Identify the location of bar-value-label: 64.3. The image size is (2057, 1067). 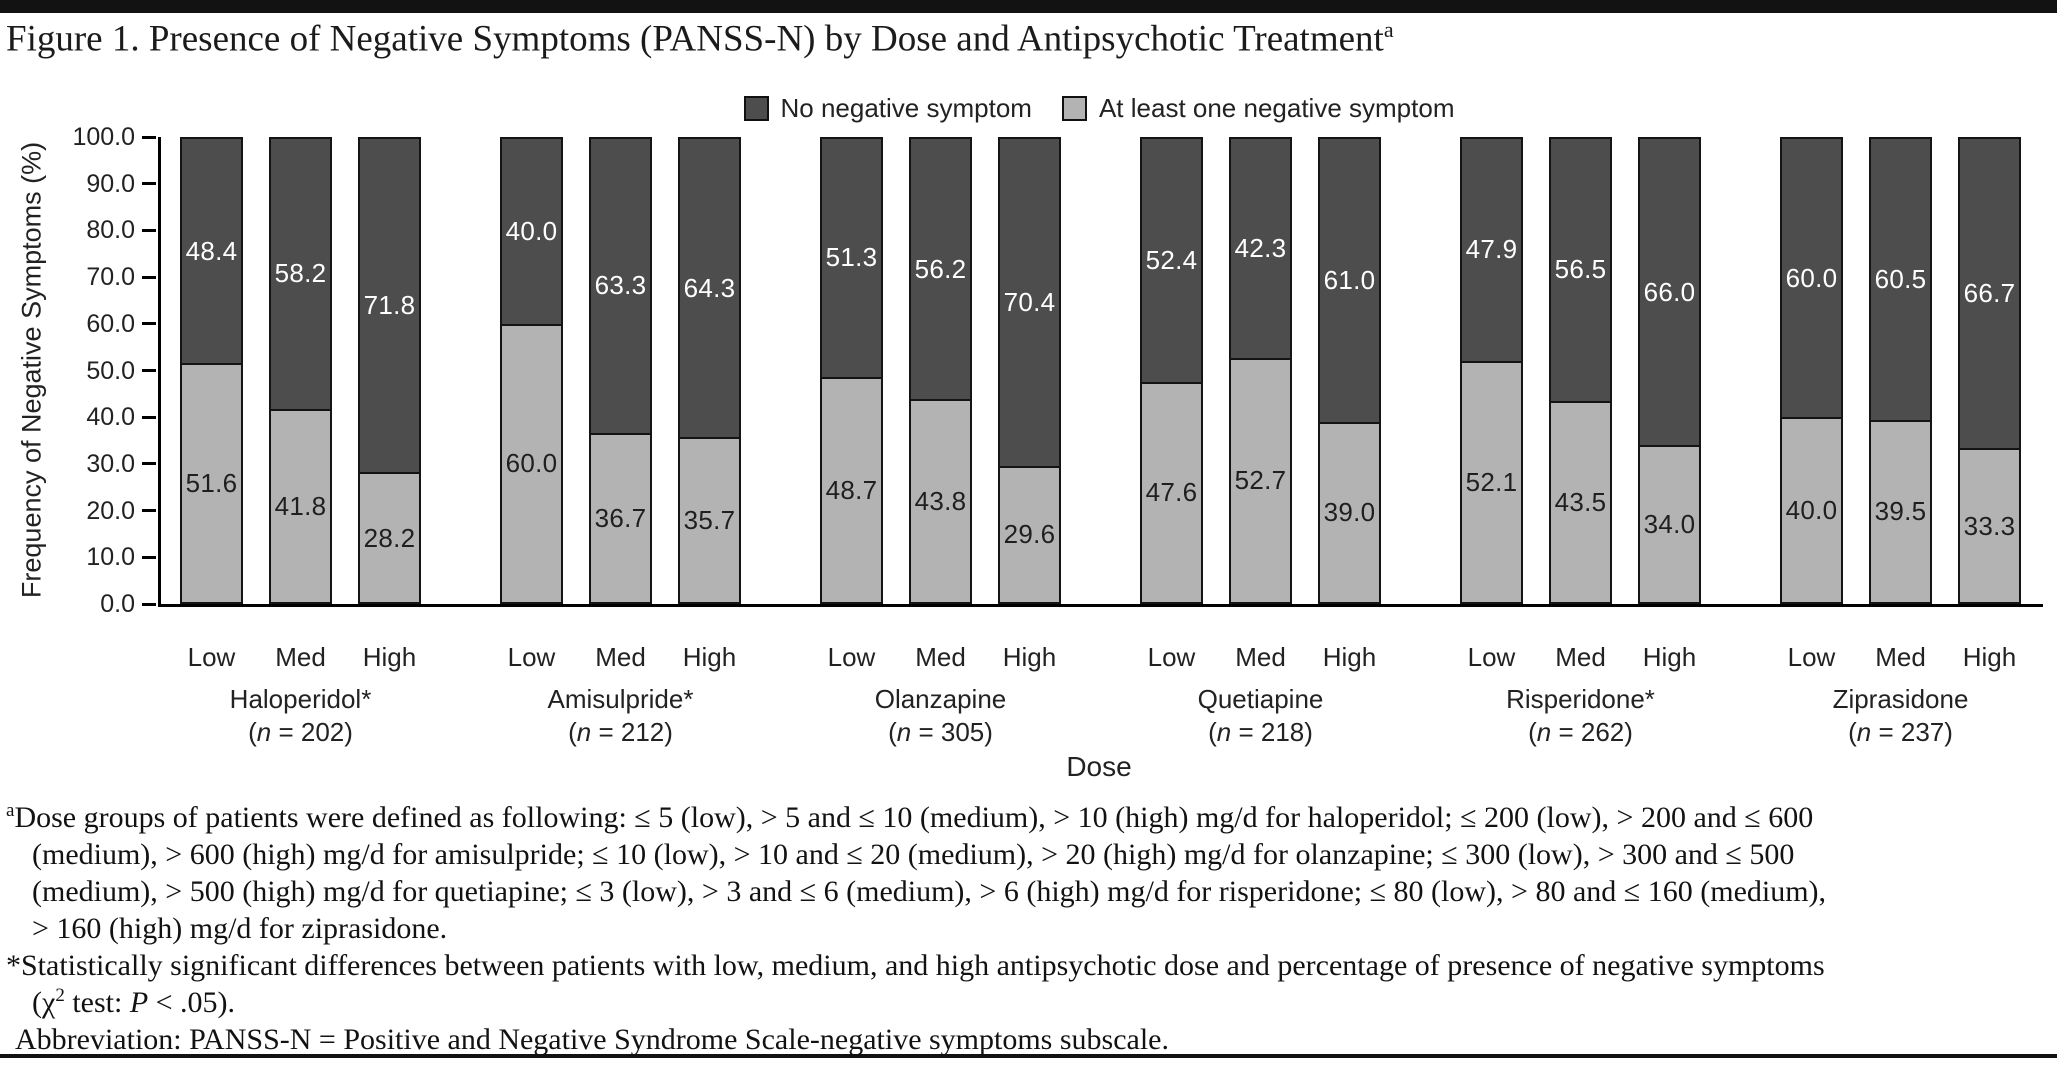
(709, 287).